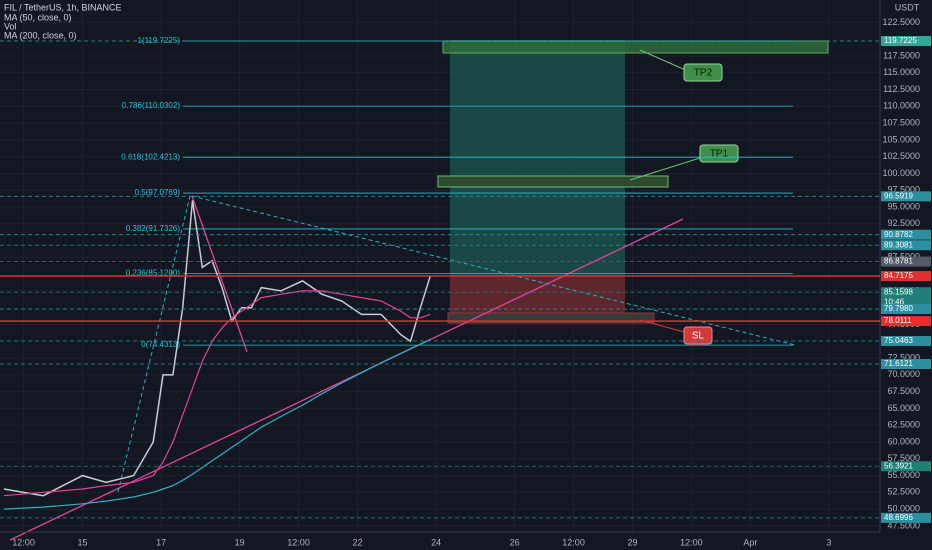 The height and width of the screenshot is (550, 932). What do you see at coordinates (898, 234) in the screenshot?
I see `price-tag-label: 90.8782` at bounding box center [898, 234].